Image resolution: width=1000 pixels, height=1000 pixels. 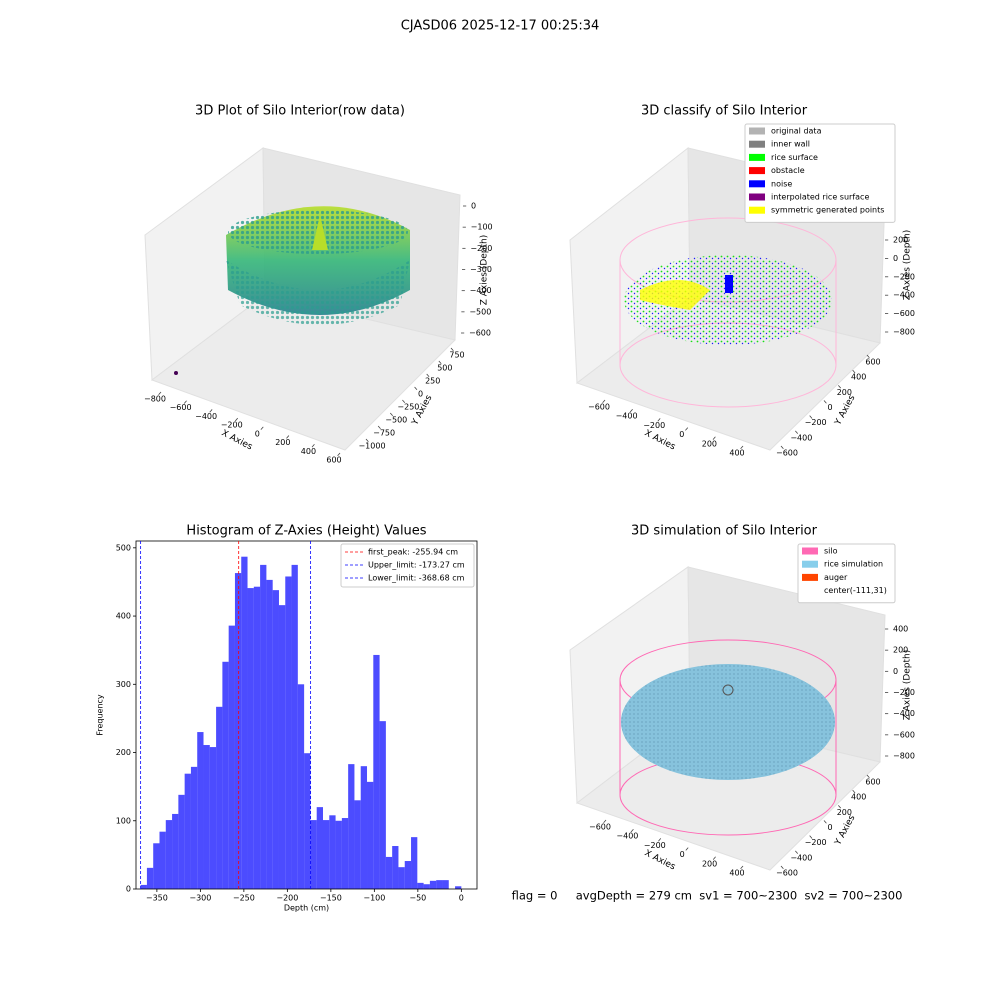 What do you see at coordinates (206, 416) in the screenshot?
I see `x-tick-label: −400` at bounding box center [206, 416].